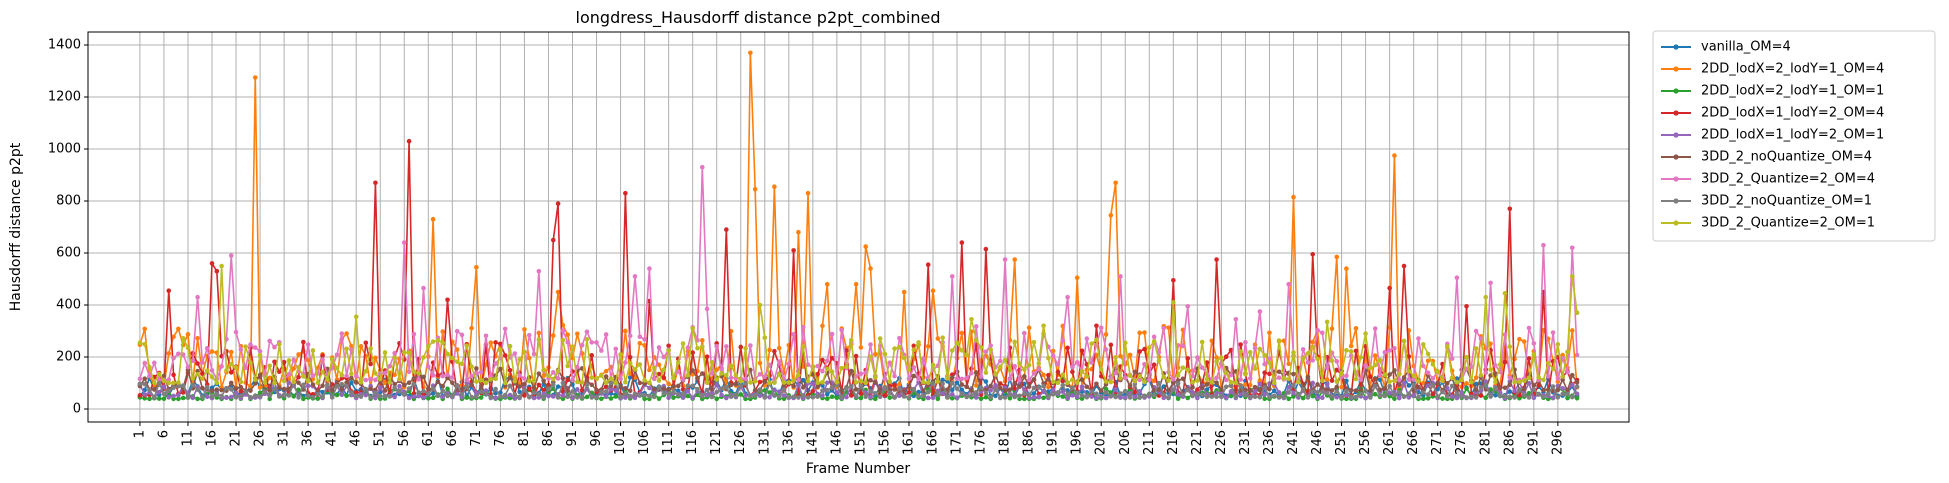 Image resolution: width=1949 pixels, height=483 pixels. Describe the element at coordinates (860, 442) in the screenshot. I see `x-tick-label: 151` at that location.